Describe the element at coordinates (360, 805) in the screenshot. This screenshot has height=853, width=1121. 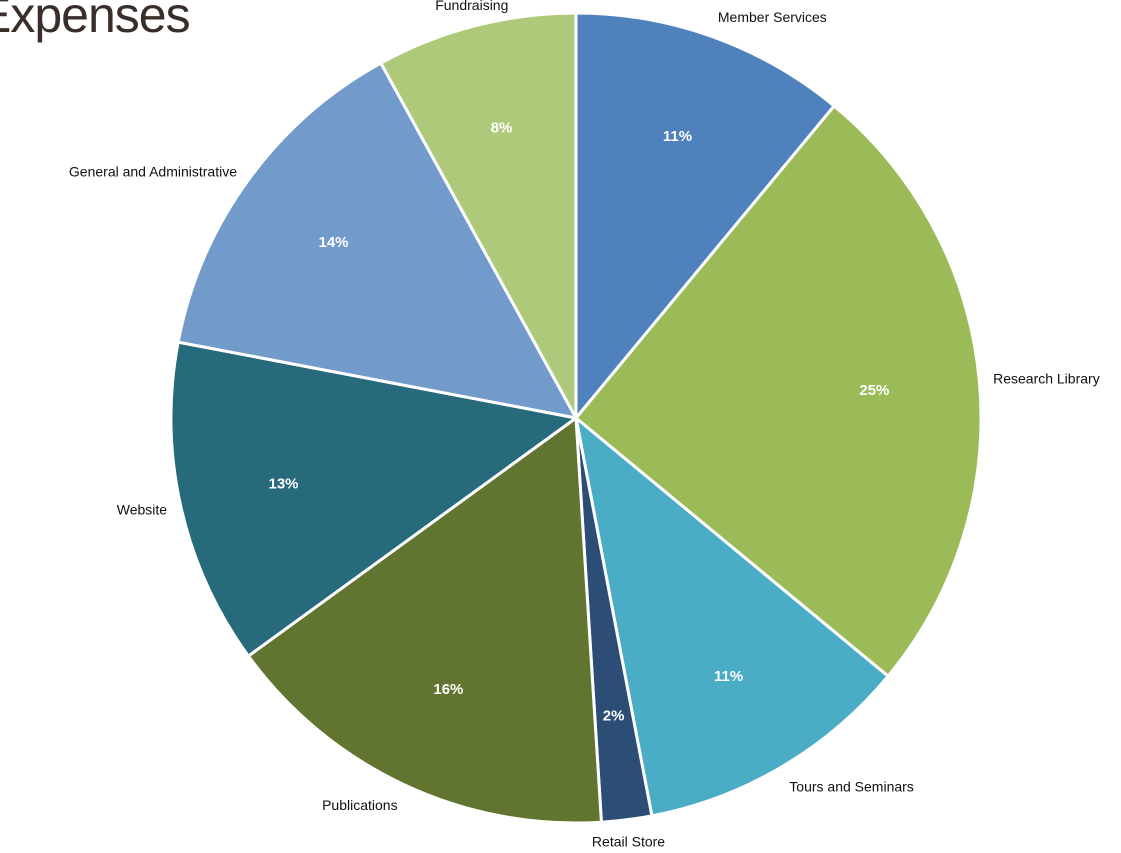
I see `pie-category-label-4: Publications` at that location.